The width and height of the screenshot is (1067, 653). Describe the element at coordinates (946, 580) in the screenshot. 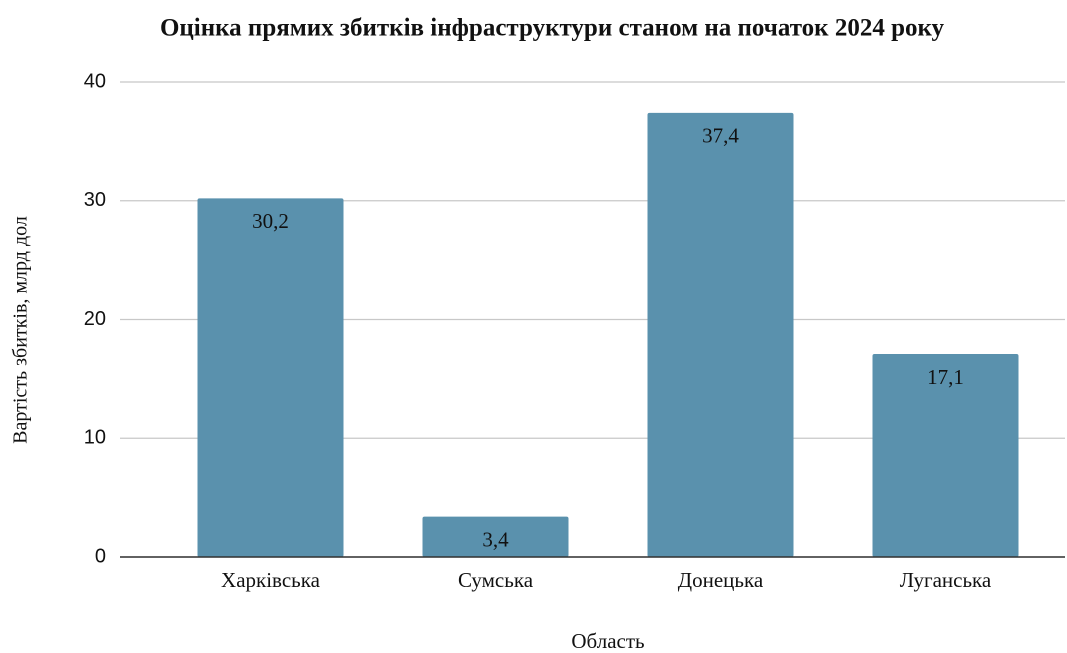

I see `x-tick-label: Луганська` at that location.